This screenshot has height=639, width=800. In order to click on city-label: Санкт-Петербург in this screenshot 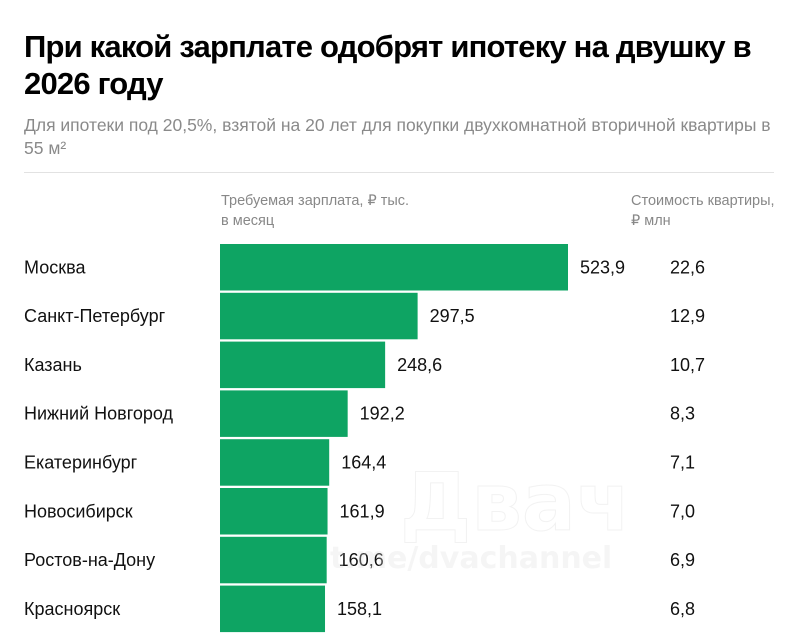, I will do `click(95, 316)`.